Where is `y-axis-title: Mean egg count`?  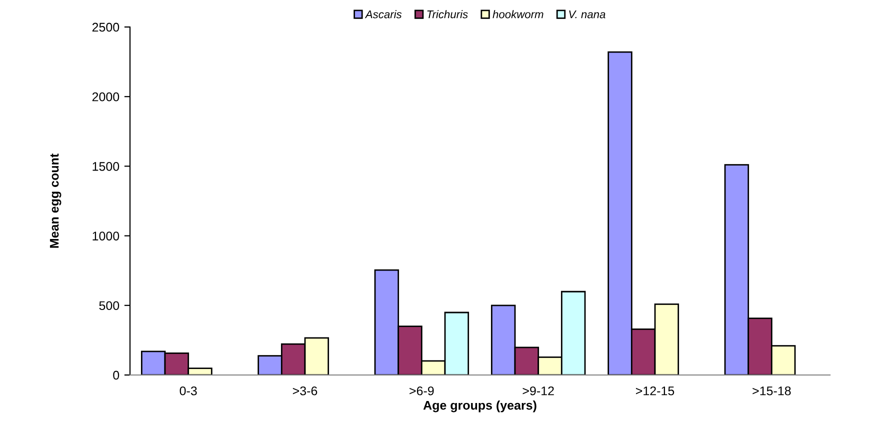 y-axis-title: Mean egg count is located at coordinates (56, 201).